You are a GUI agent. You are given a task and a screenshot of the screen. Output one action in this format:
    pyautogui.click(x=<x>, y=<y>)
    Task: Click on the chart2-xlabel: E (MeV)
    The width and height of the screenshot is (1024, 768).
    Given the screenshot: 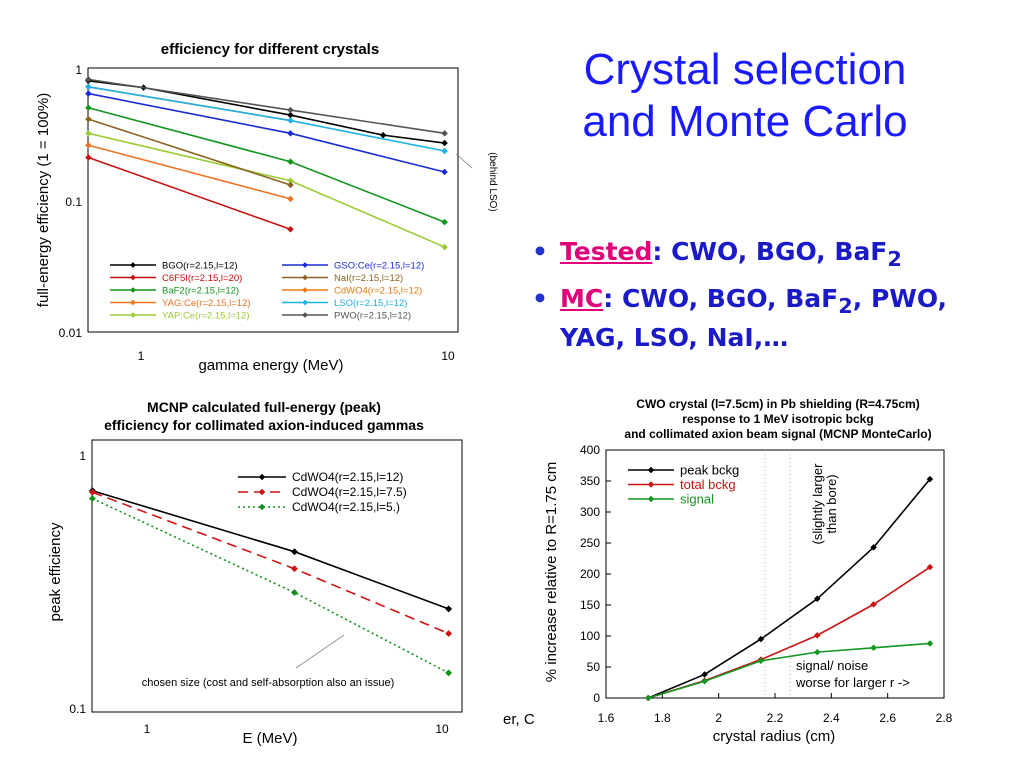 What is the action you would take?
    pyautogui.click(x=269, y=738)
    